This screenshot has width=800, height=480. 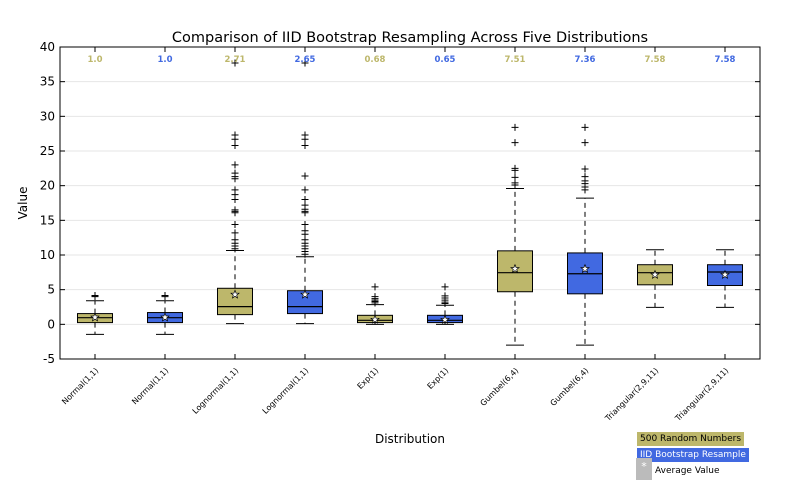 What do you see at coordinates (687, 471) in the screenshot?
I see `legend-mean: Average Value` at bounding box center [687, 471].